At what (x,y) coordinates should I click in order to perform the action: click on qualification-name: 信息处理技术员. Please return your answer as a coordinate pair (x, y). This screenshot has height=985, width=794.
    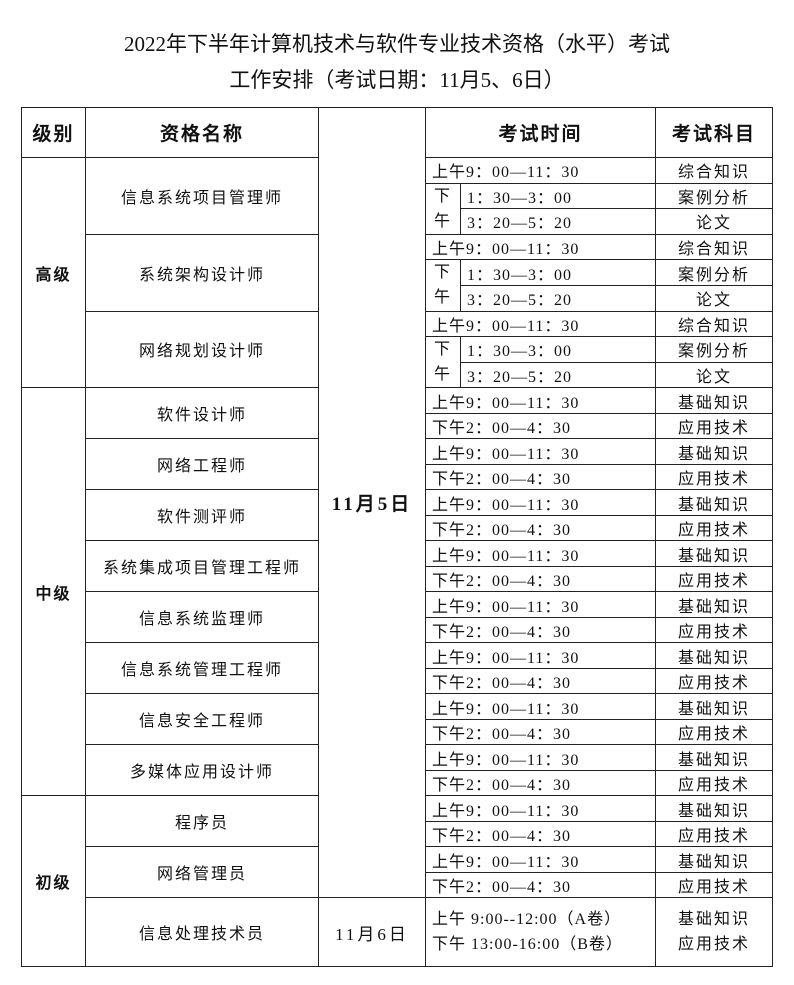
    Looking at the image, I should click on (202, 932).